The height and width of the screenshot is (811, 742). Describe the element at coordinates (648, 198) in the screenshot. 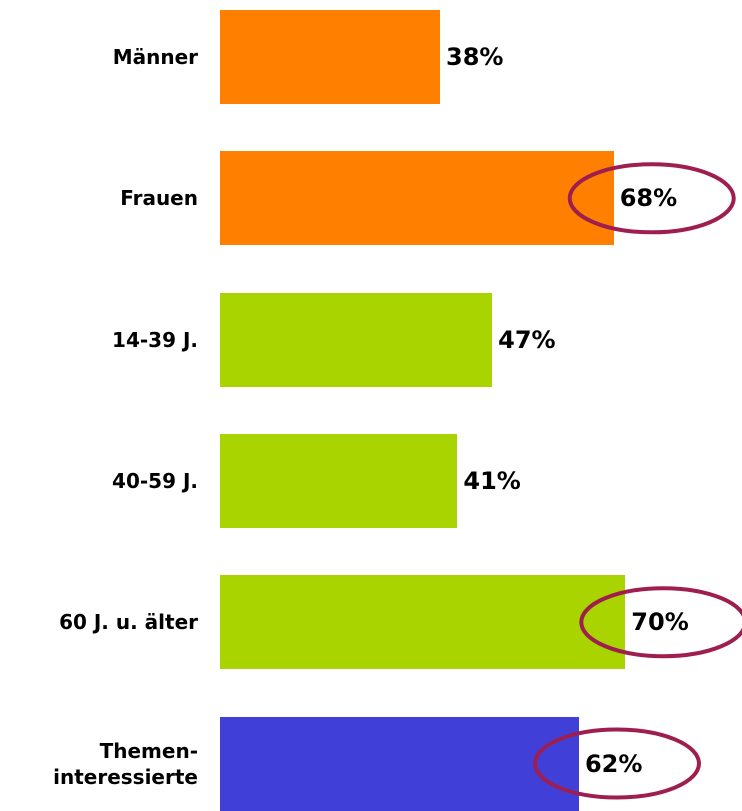

I see `value-label: 68%` at that location.